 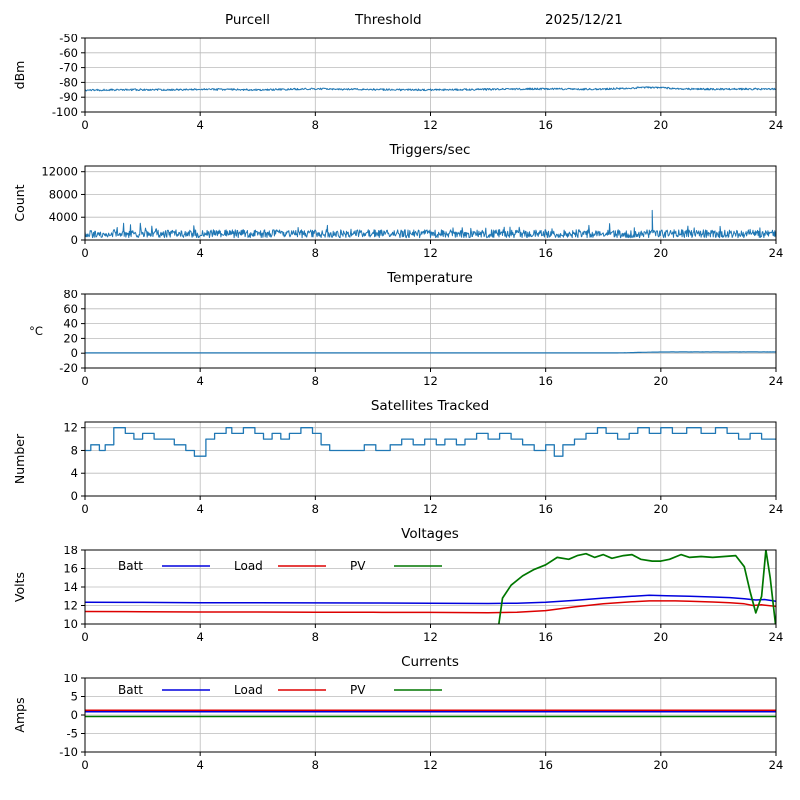 What do you see at coordinates (247, 20) in the screenshot?
I see `station-name: Purcell` at bounding box center [247, 20].